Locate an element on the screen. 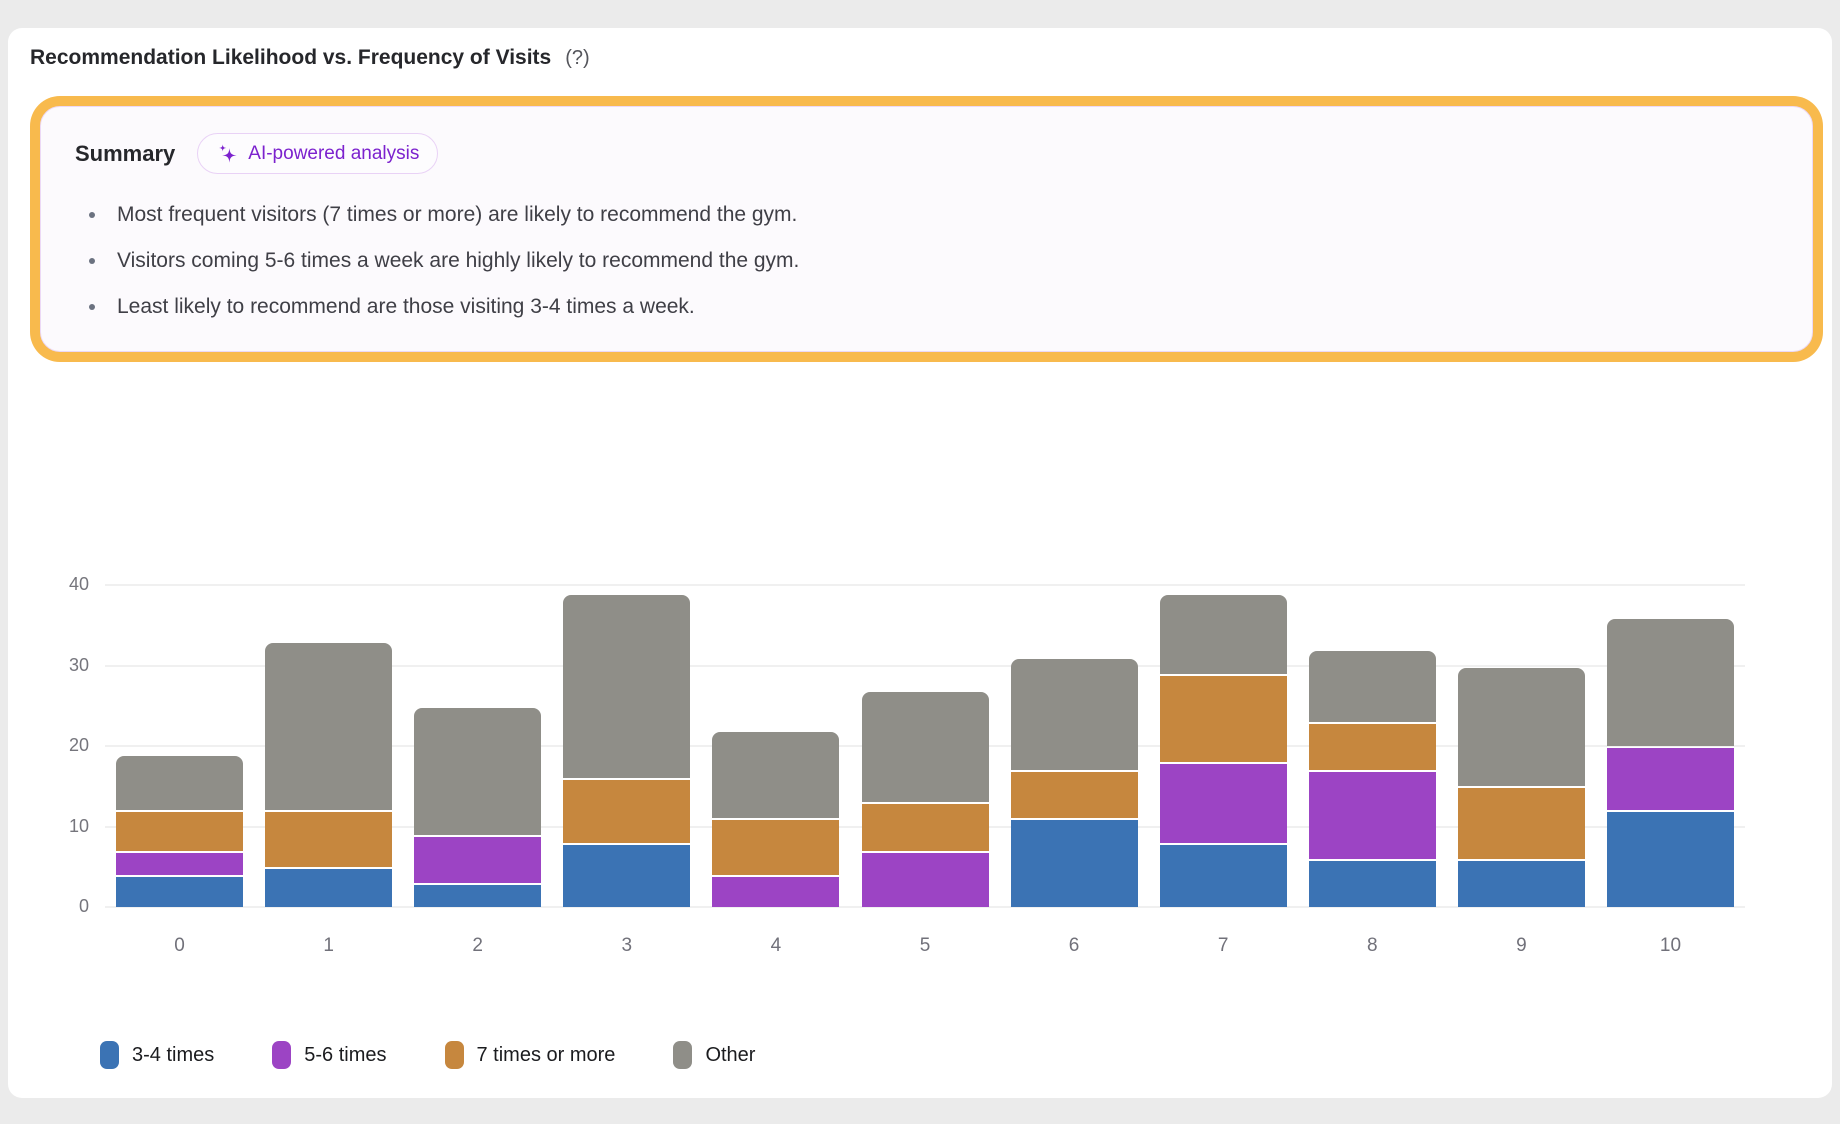 This screenshot has width=1840, height=1124. x-axis-tick-label: 9 is located at coordinates (1521, 945).